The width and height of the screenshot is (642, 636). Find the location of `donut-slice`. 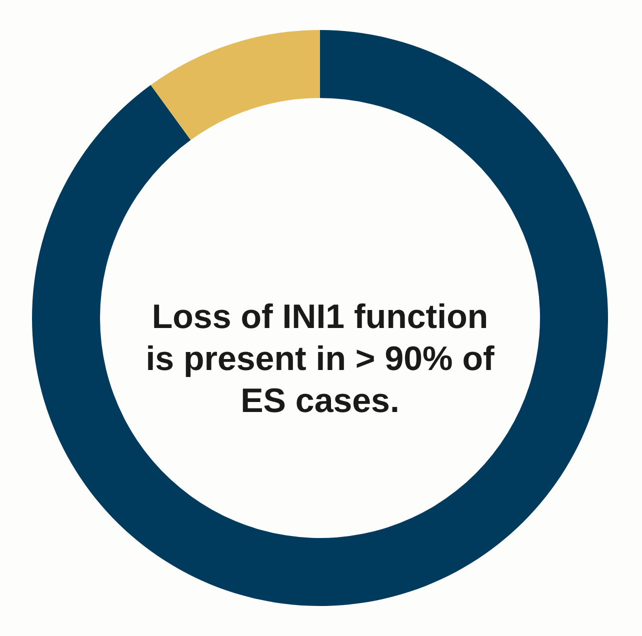

donut-slice is located at coordinates (235, 85).